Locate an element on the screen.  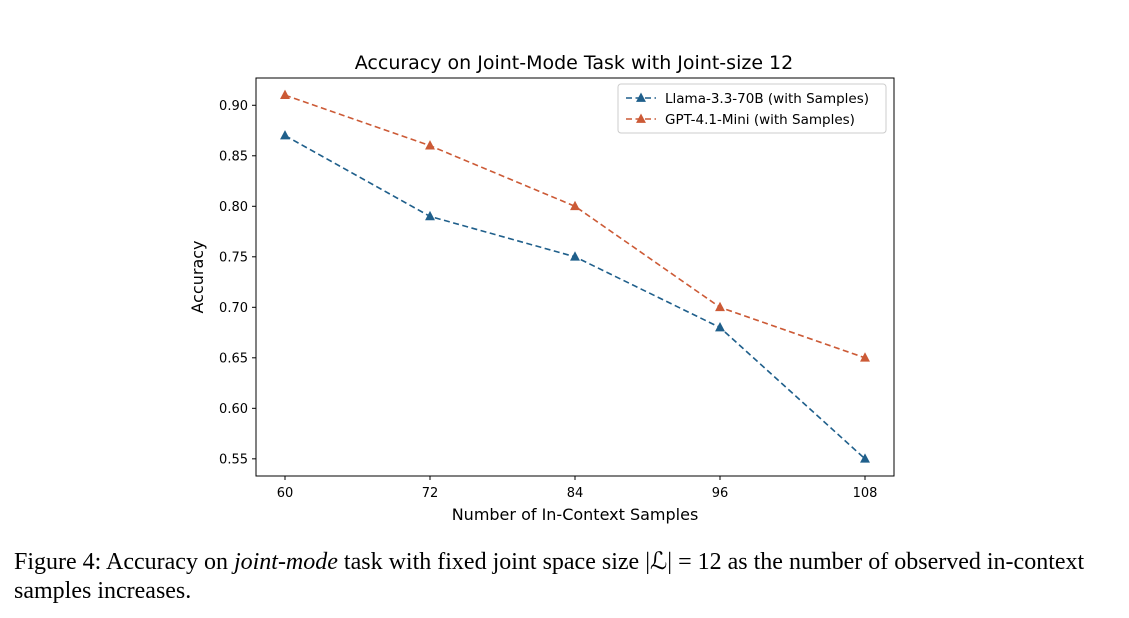
y-axis-label: Accuracy is located at coordinates (197, 276).